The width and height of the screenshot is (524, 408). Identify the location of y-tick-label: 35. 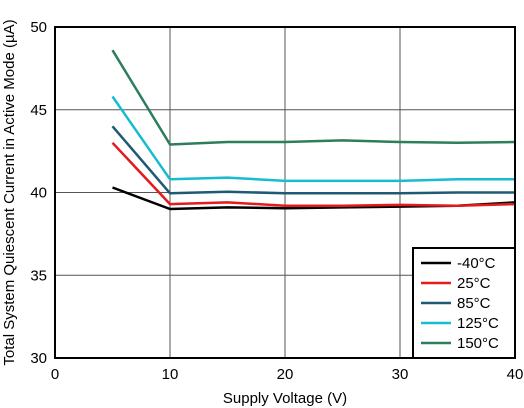
(38, 275).